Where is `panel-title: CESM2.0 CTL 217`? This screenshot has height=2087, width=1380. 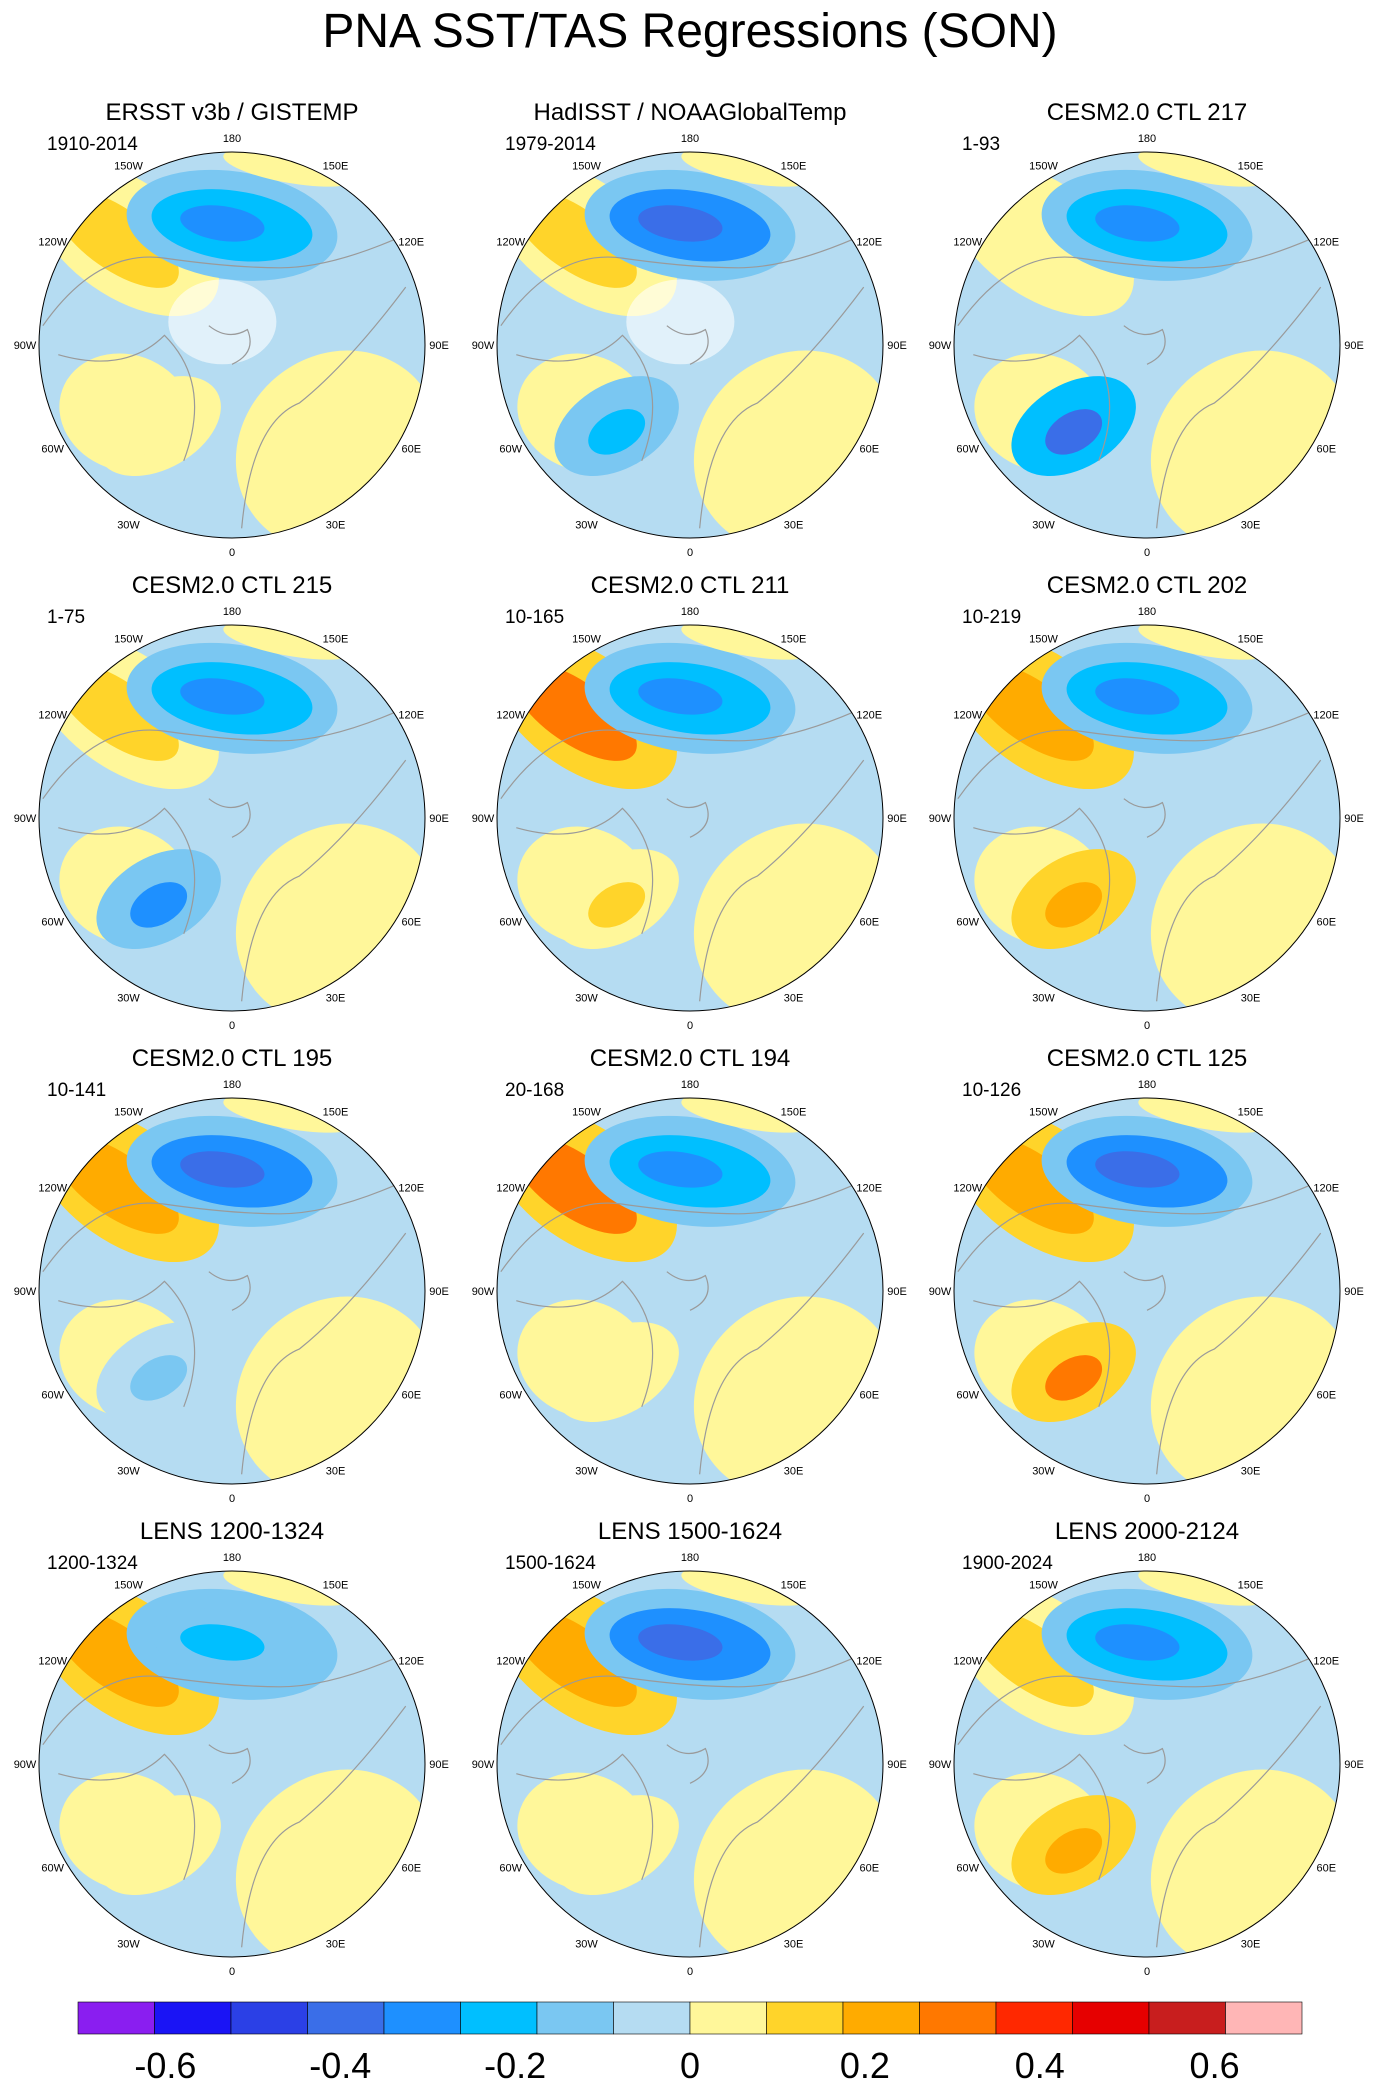
panel-title: CESM2.0 CTL 217 is located at coordinates (1147, 112).